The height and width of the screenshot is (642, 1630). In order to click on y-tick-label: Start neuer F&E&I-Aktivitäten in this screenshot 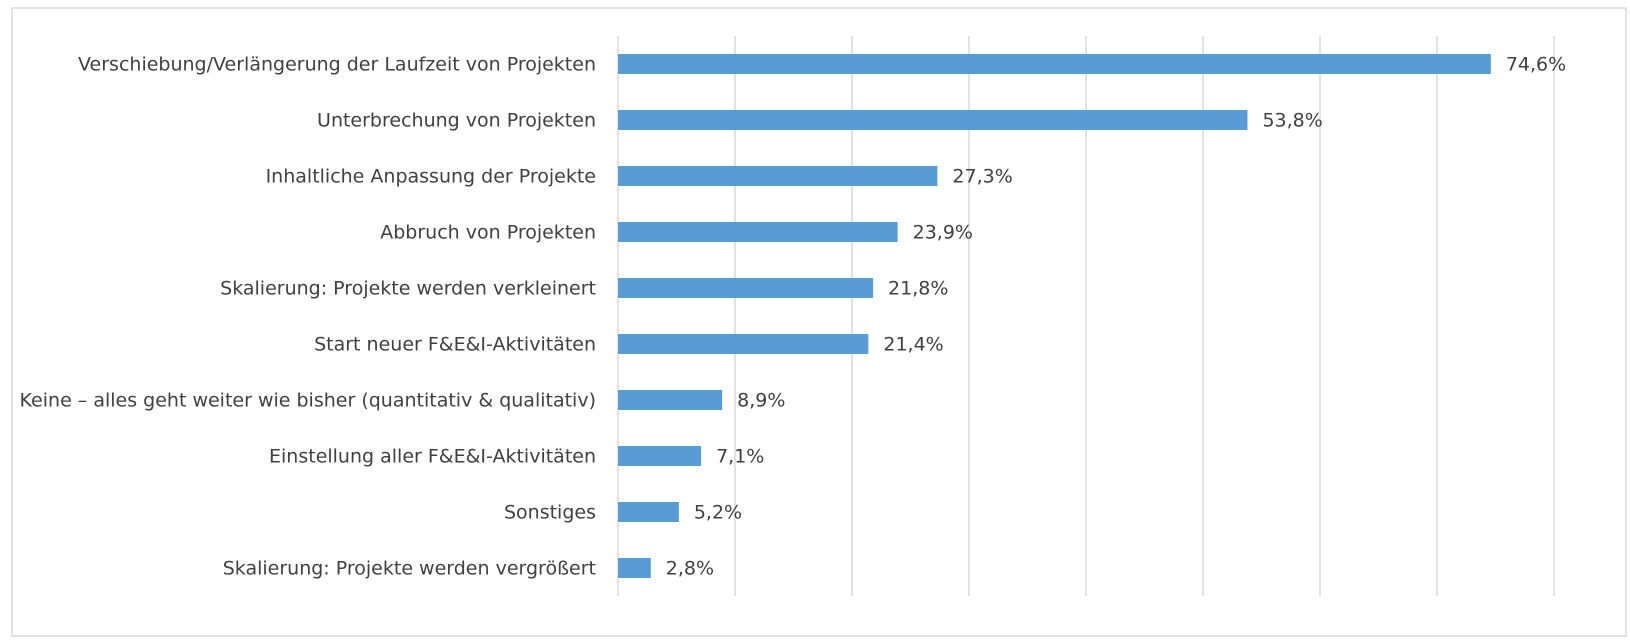, I will do `click(455, 345)`.